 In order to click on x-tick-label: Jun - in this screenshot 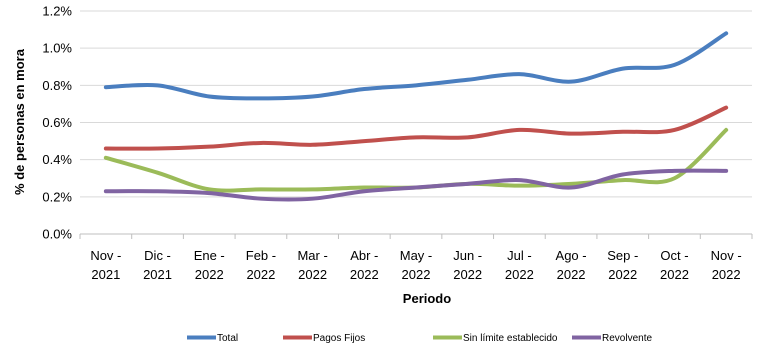, I will do `click(467, 255)`.